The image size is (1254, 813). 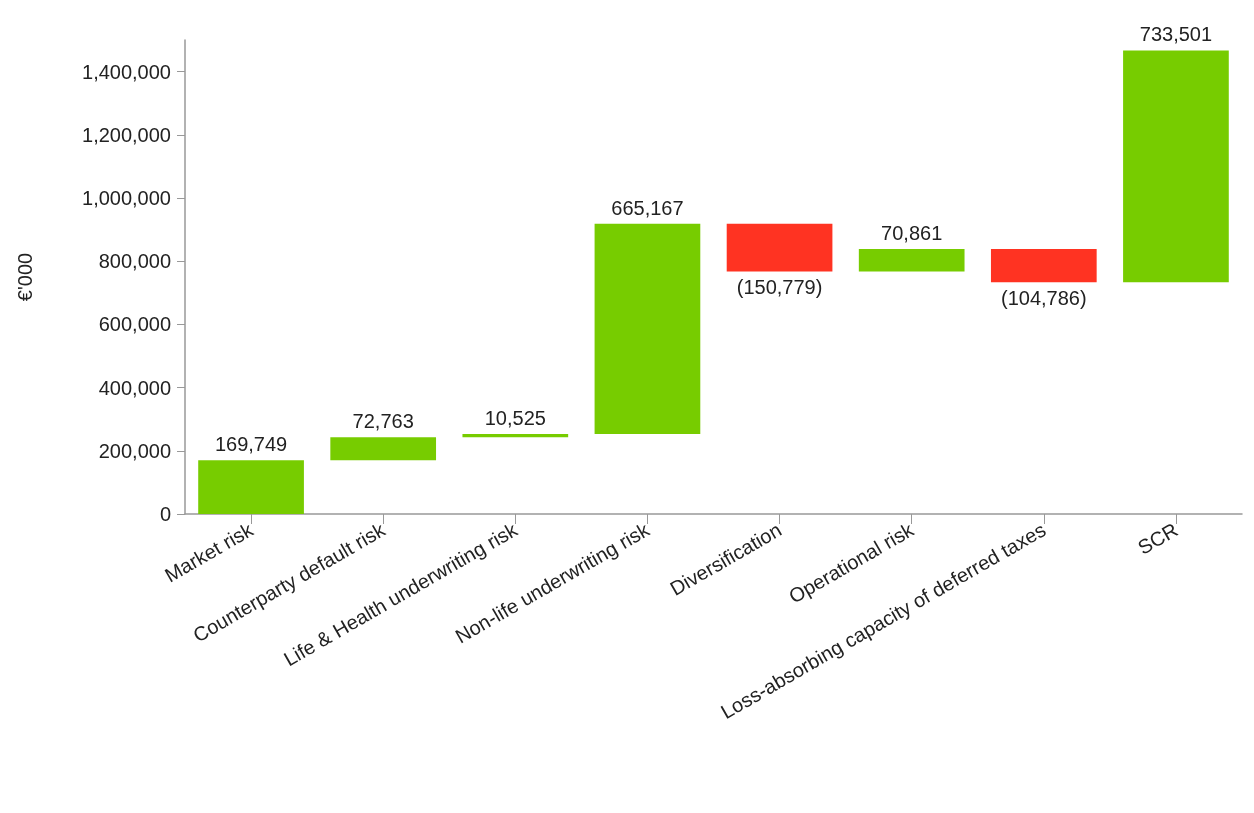 What do you see at coordinates (647, 207) in the screenshot?
I see `data-label: 665,167` at bounding box center [647, 207].